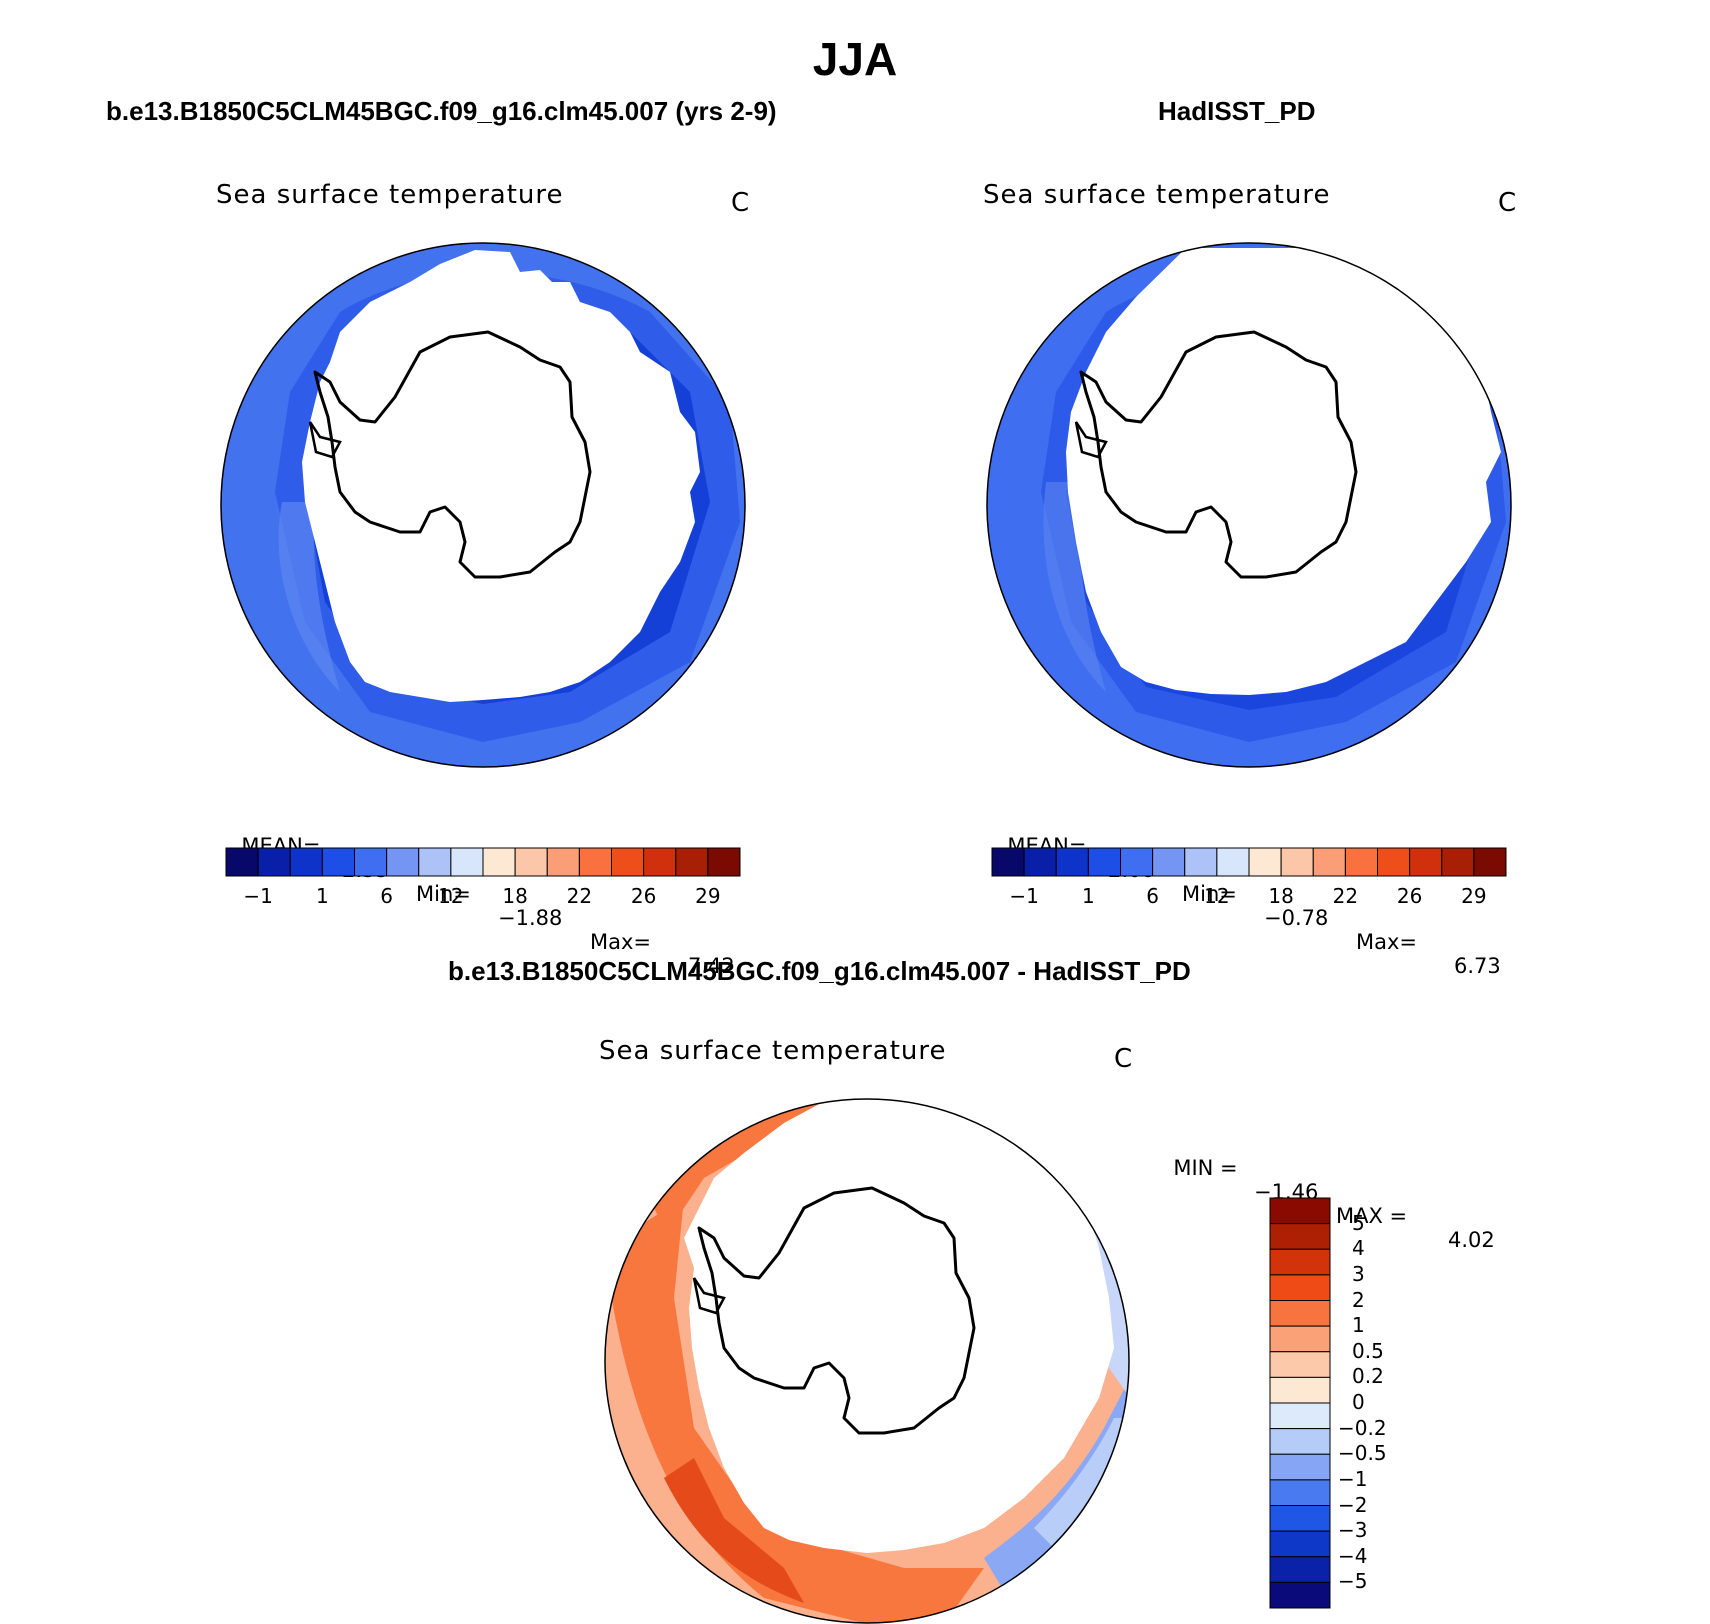  I want to click on model-units-label: C, so click(741, 203).